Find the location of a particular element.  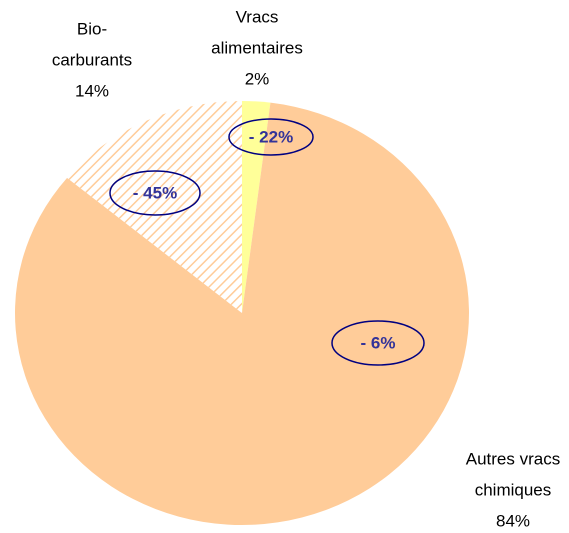

annotation: - 6% is located at coordinates (378, 342).